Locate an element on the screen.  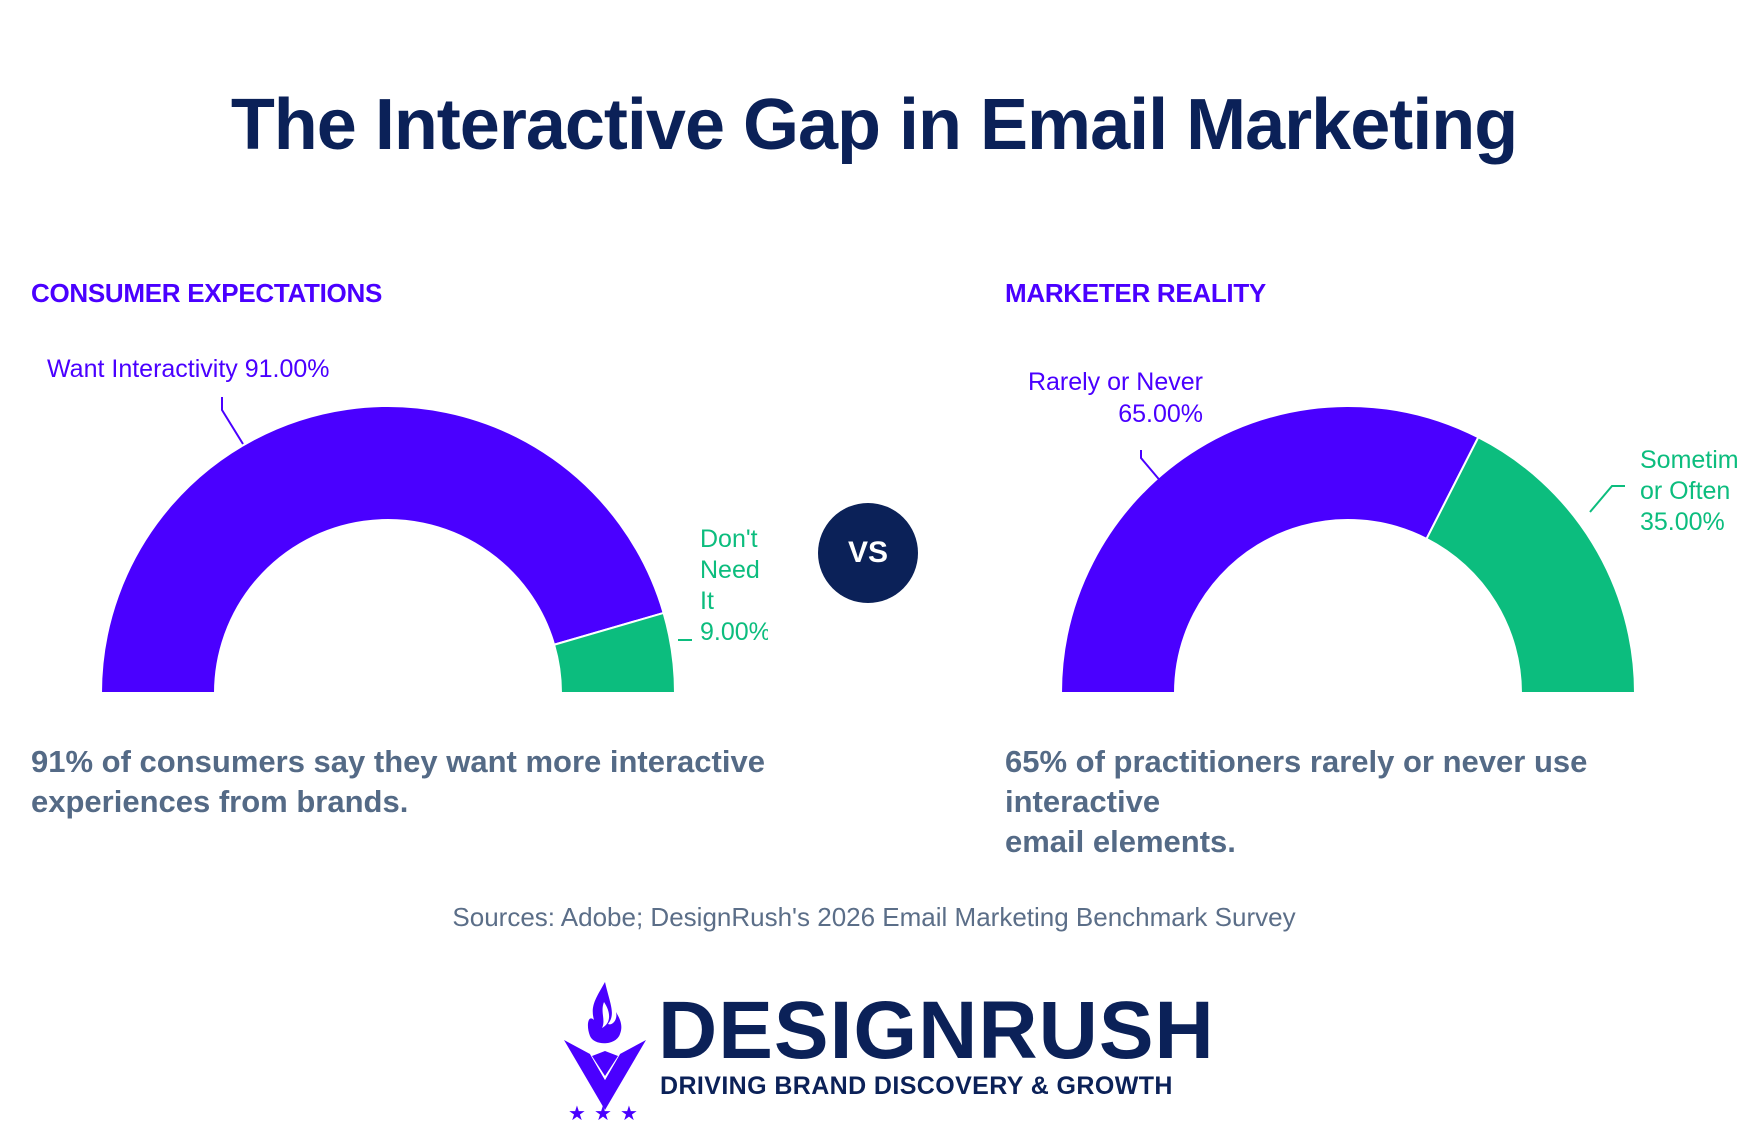
donut-segment-rarely-or-never is located at coordinates (1269, 549).